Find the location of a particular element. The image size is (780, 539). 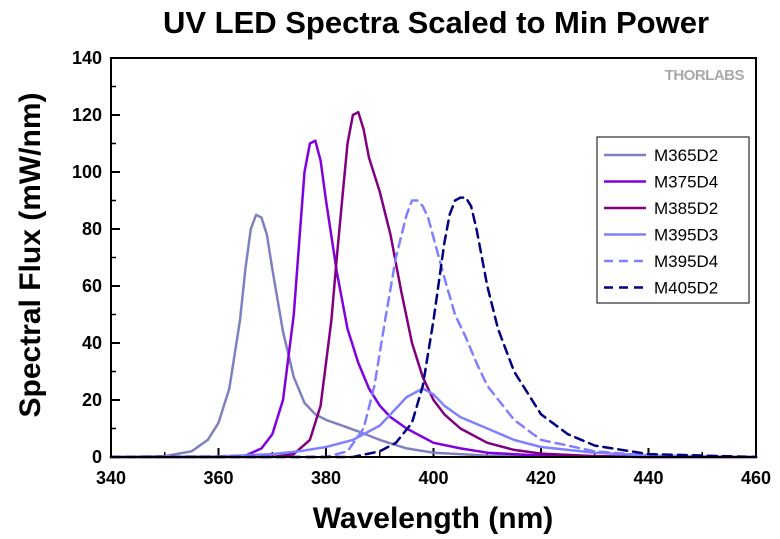

y-tick-label: 0 is located at coordinates (97, 457).